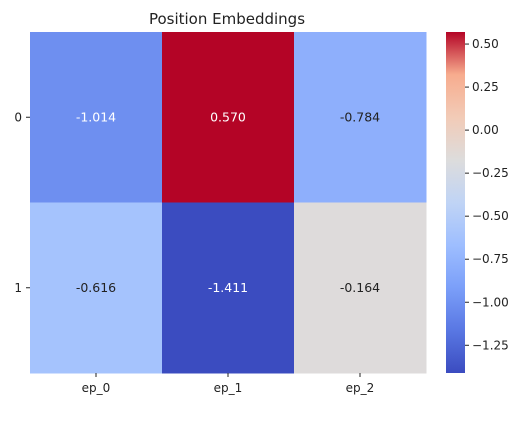 The width and height of the screenshot is (530, 435). Describe the element at coordinates (490, 345) in the screenshot. I see `colorbar-tick-label: −1.25` at that location.